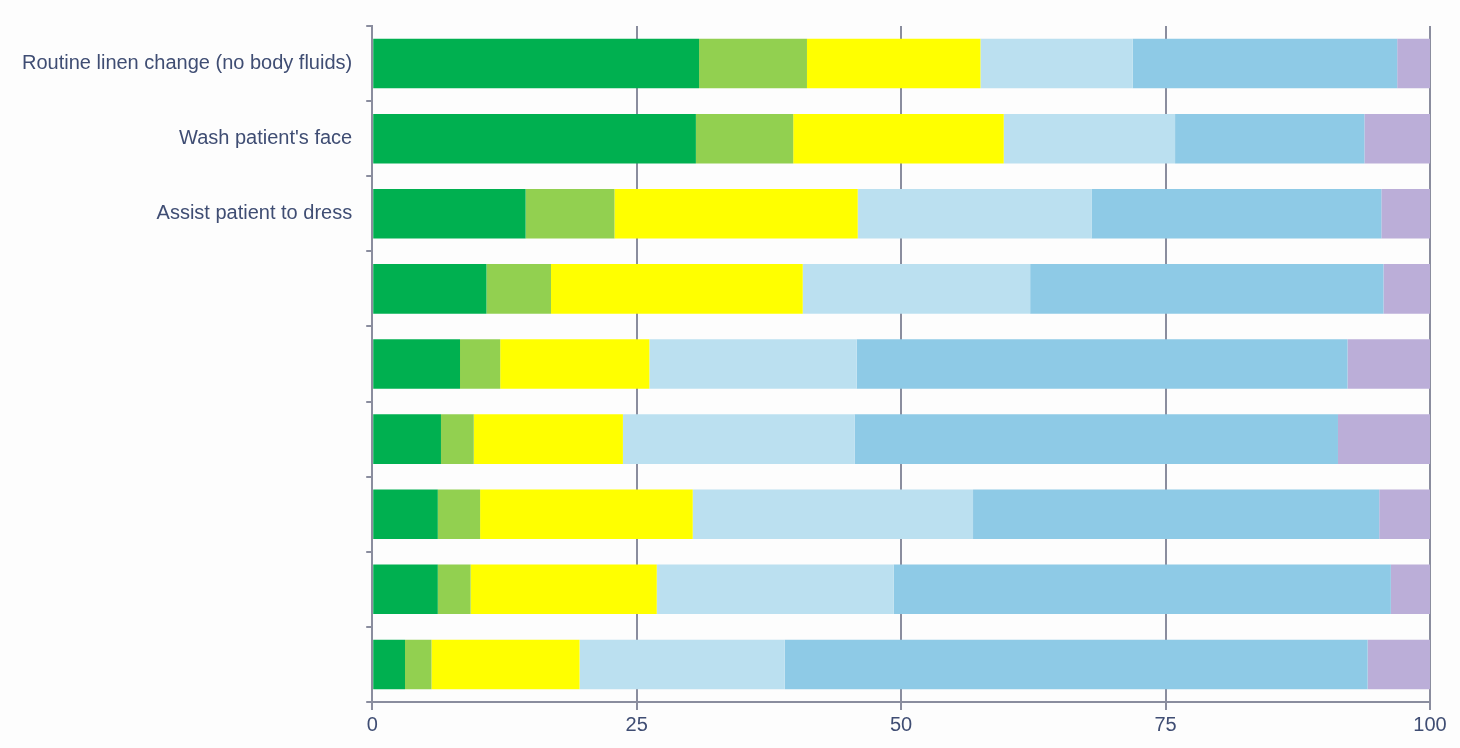 The width and height of the screenshot is (1460, 748). I want to click on y-tick-label: Wash patient's face, so click(266, 137).